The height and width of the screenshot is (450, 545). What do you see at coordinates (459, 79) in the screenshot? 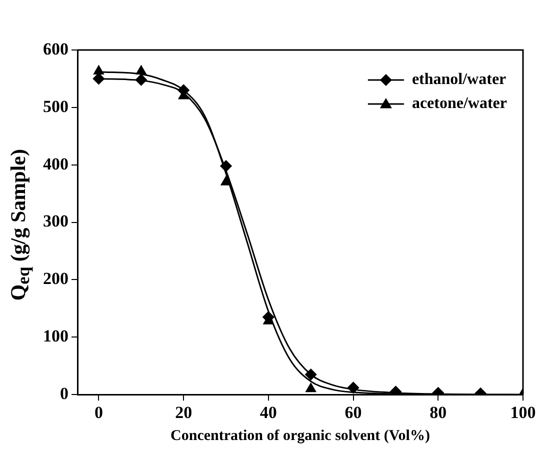
I see `legend-label: ethanol/water` at bounding box center [459, 79].